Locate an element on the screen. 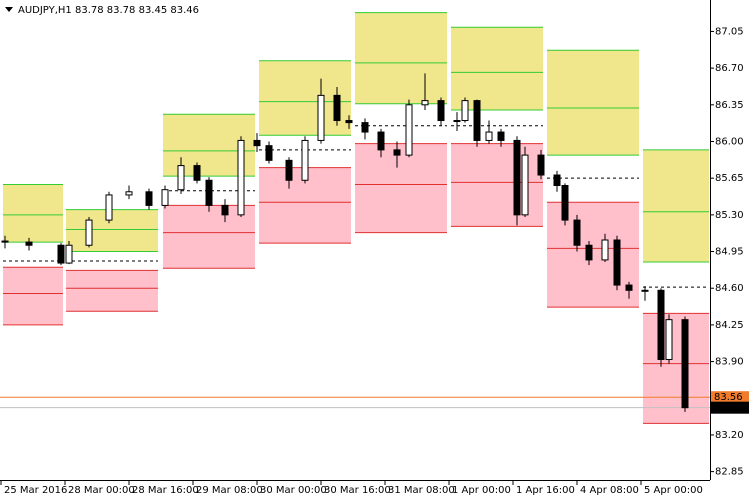 The image size is (750, 500). x-tick-label: 5 Apr 00:00 is located at coordinates (673, 490).